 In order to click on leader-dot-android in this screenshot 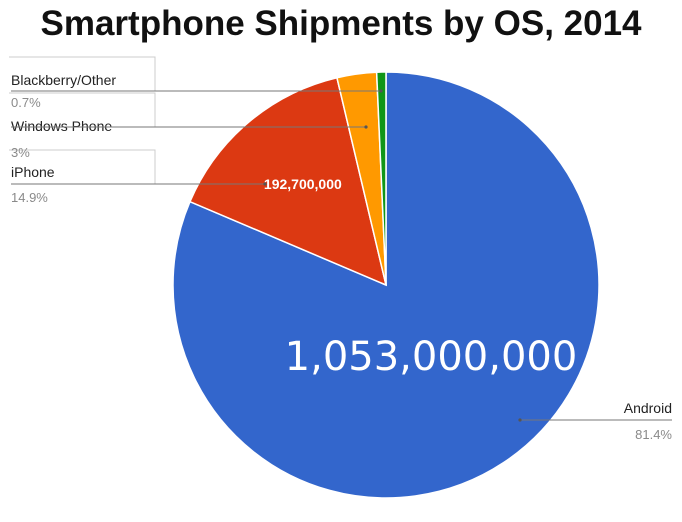, I will do `click(520, 420)`.